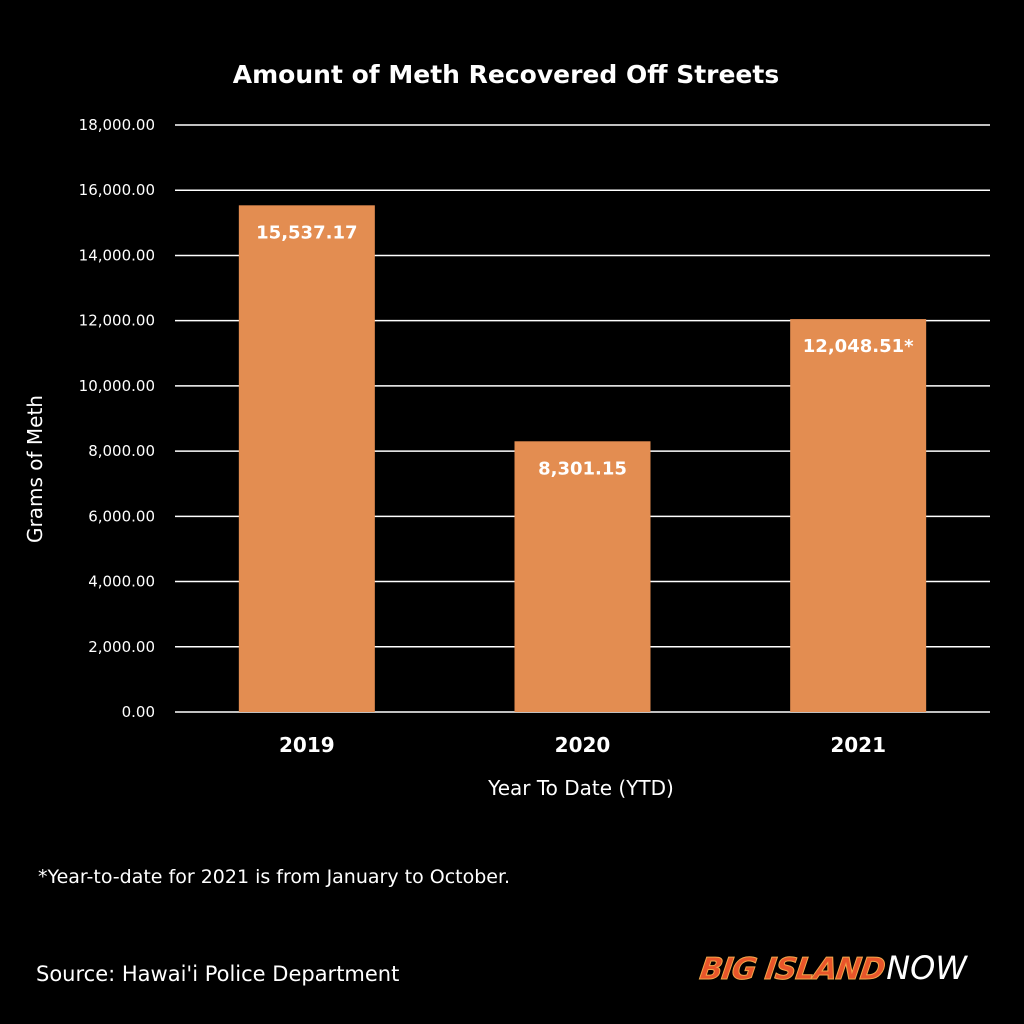 The image size is (1024, 1024). What do you see at coordinates (218, 974) in the screenshot?
I see `source-credit: Source: Hawai'i Police Department` at bounding box center [218, 974].